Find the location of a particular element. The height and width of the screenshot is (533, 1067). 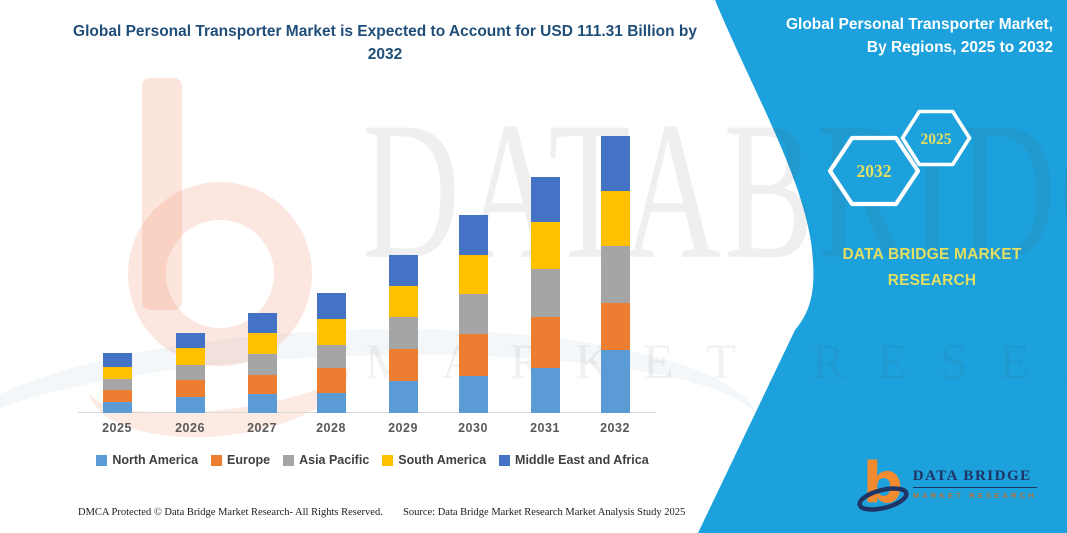

tick-label-2030: 2030 is located at coordinates (473, 428).